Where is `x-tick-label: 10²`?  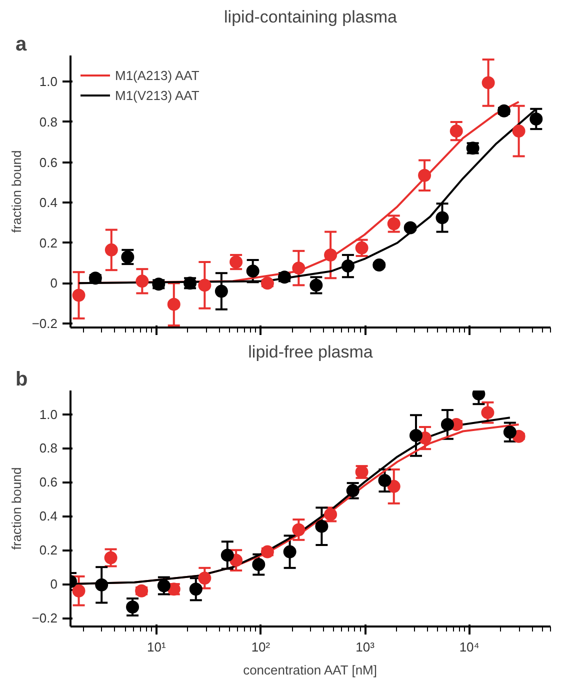 x-tick-label: 10² is located at coordinates (261, 647).